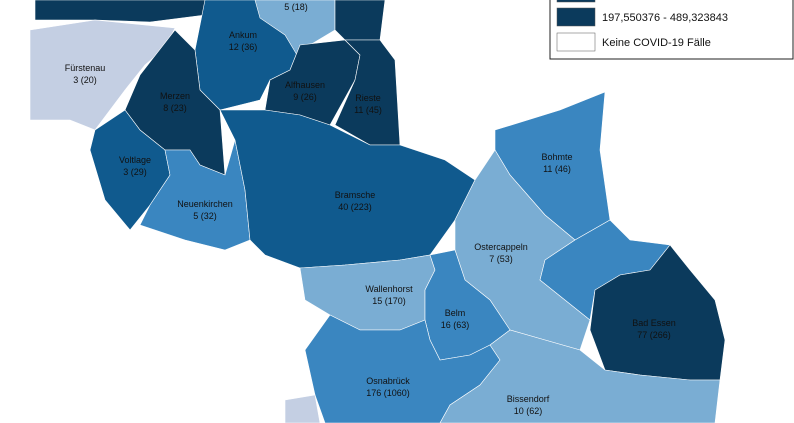 The width and height of the screenshot is (794, 423). What do you see at coordinates (388, 393) in the screenshot?
I see `region-value: 176 (1060)` at bounding box center [388, 393].